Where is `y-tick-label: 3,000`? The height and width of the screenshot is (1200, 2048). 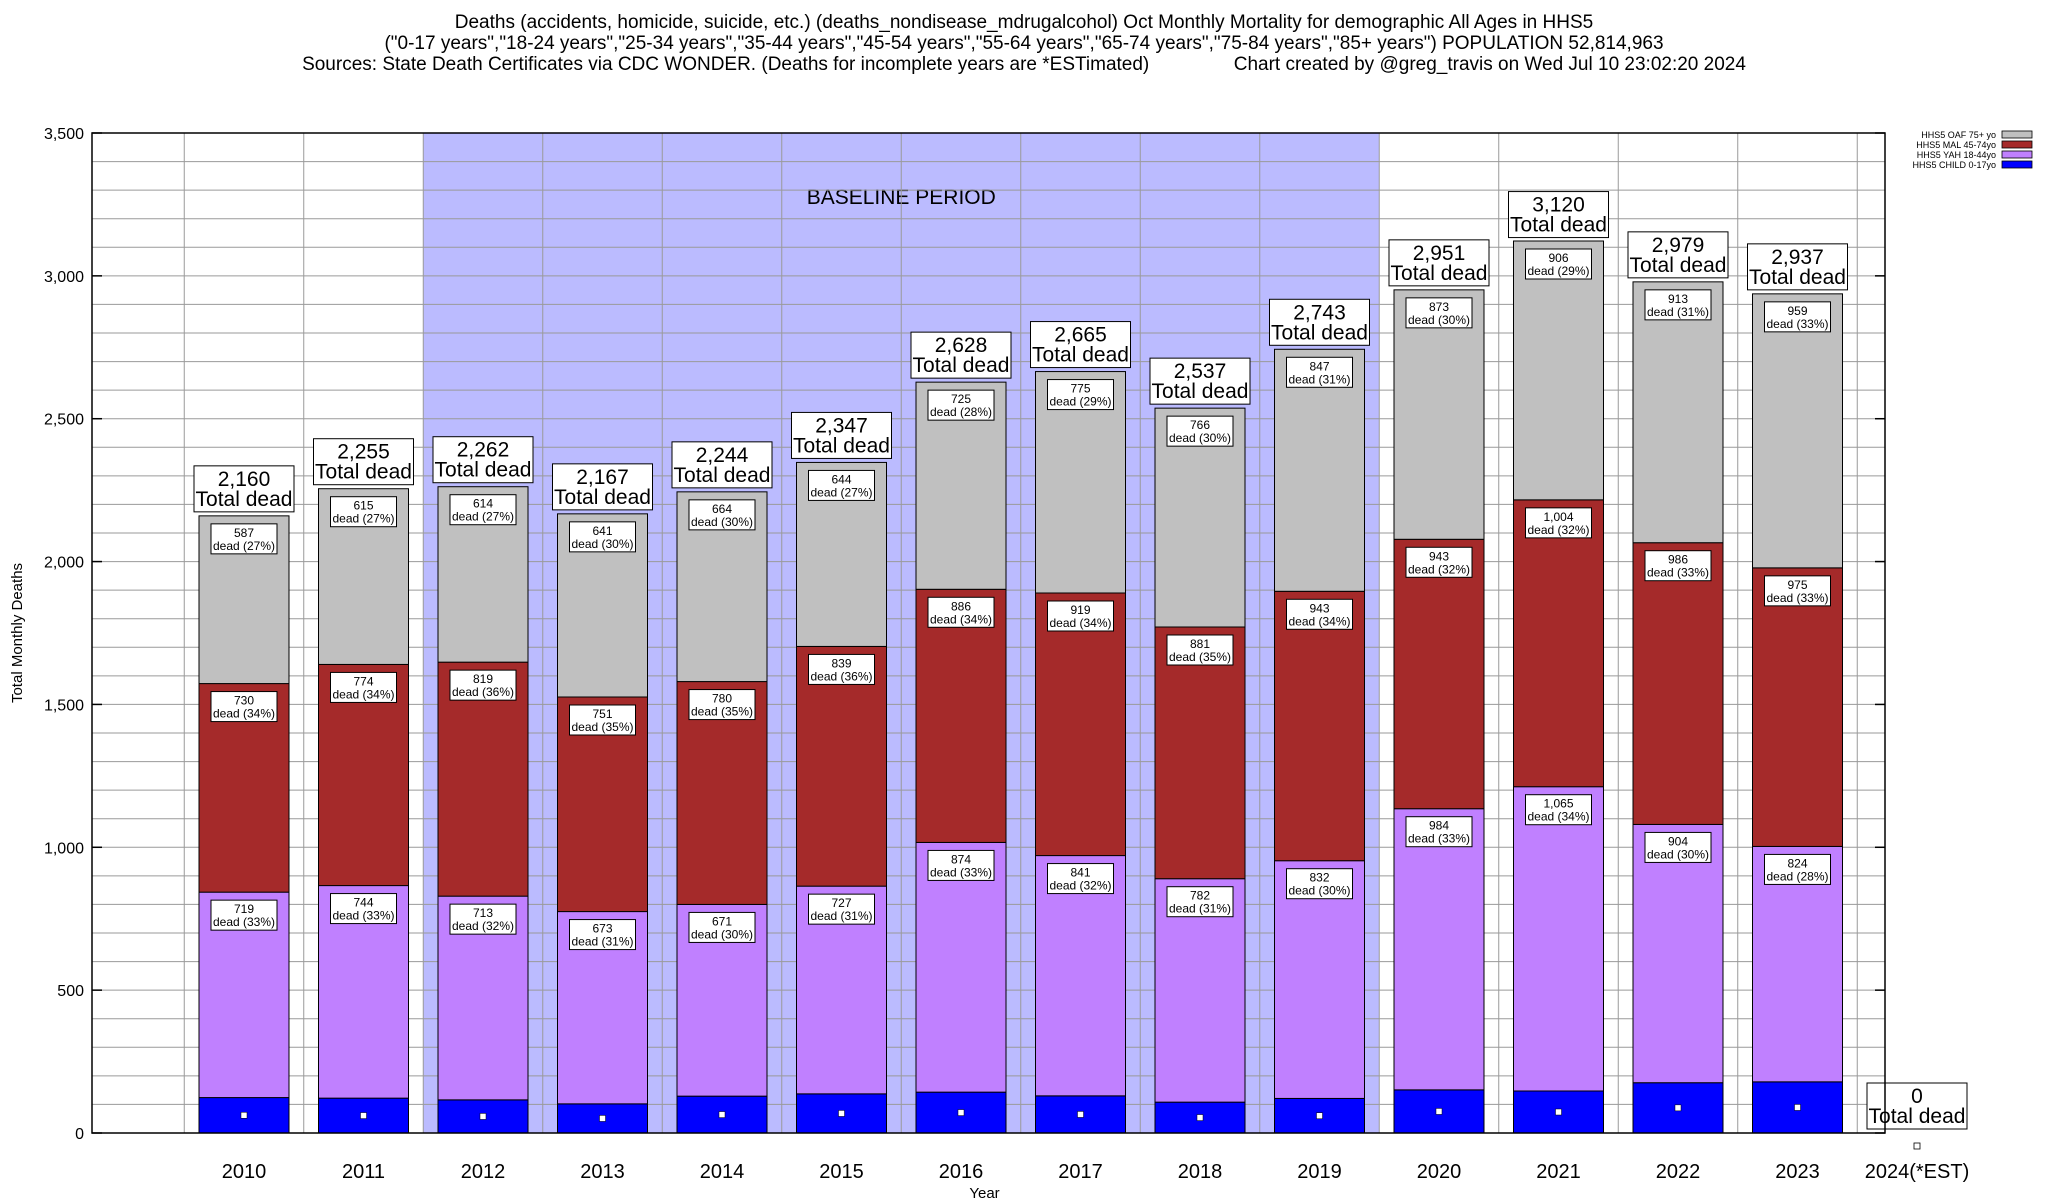 y-tick-label: 3,000 is located at coordinates (64, 277).